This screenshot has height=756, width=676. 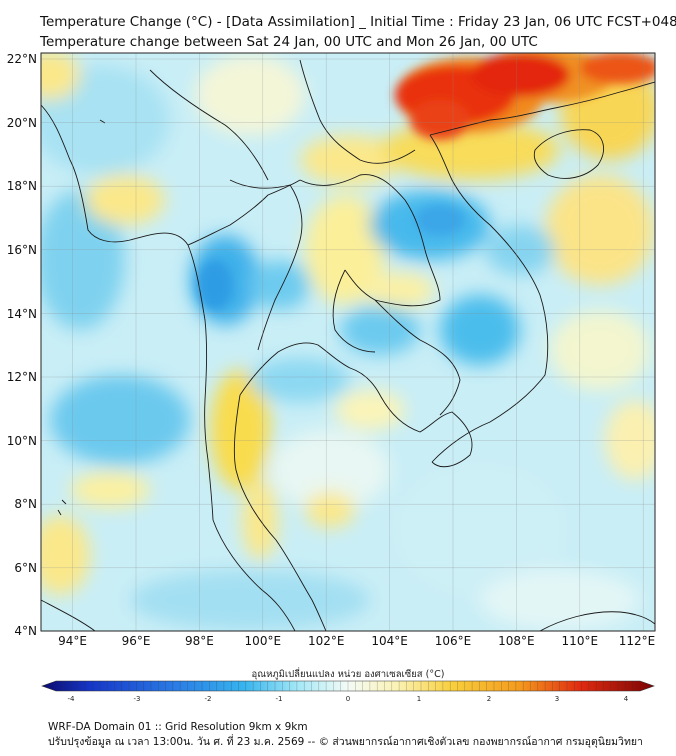 What do you see at coordinates (580, 641) in the screenshot?
I see `lon-label: 110°E` at bounding box center [580, 641].